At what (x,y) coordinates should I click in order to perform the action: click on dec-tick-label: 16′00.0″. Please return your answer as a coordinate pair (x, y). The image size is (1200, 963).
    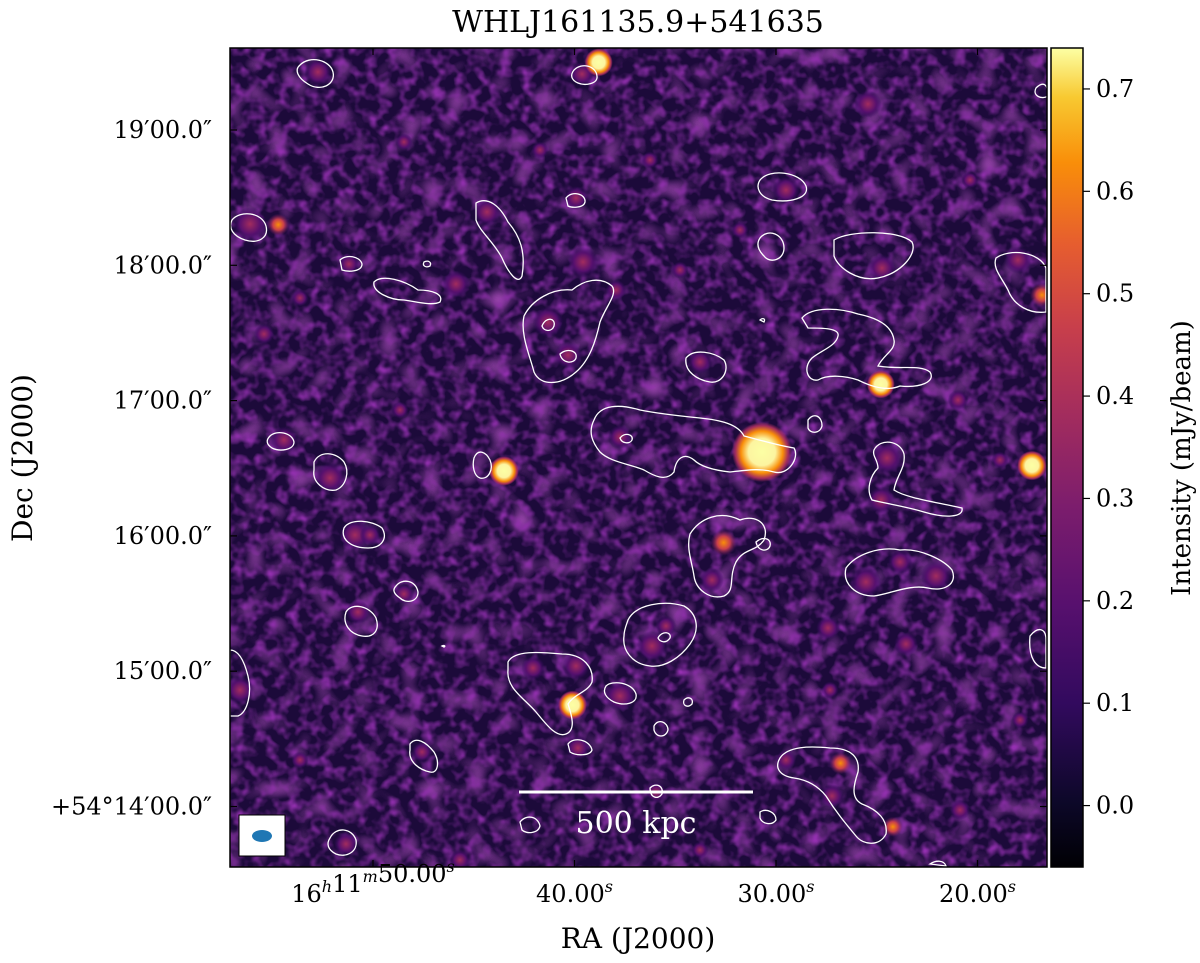
    Looking at the image, I should click on (163, 536).